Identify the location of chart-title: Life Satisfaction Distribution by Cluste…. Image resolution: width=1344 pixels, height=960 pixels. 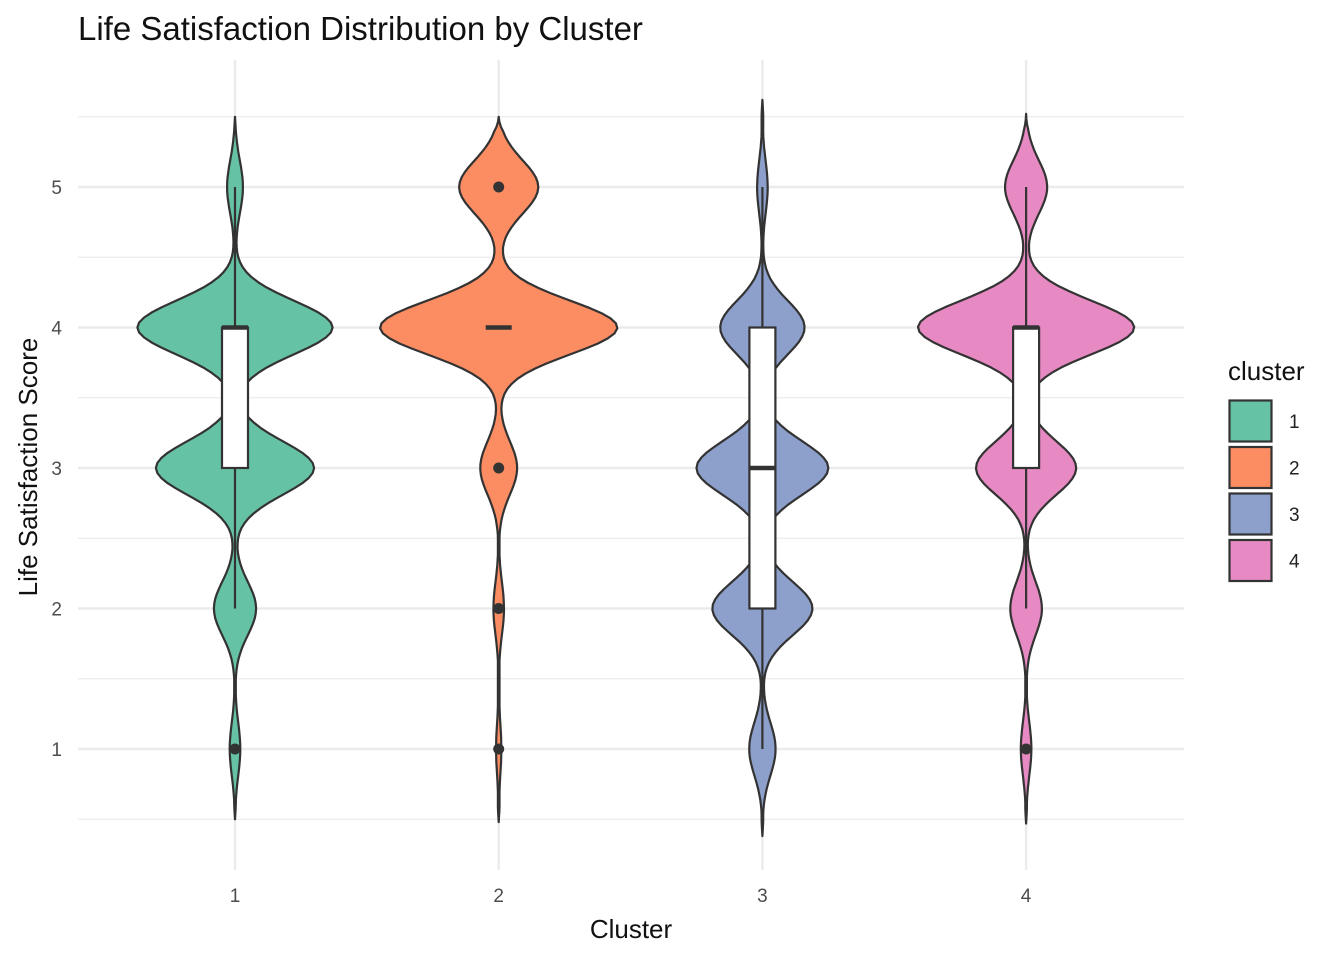
(360, 28).